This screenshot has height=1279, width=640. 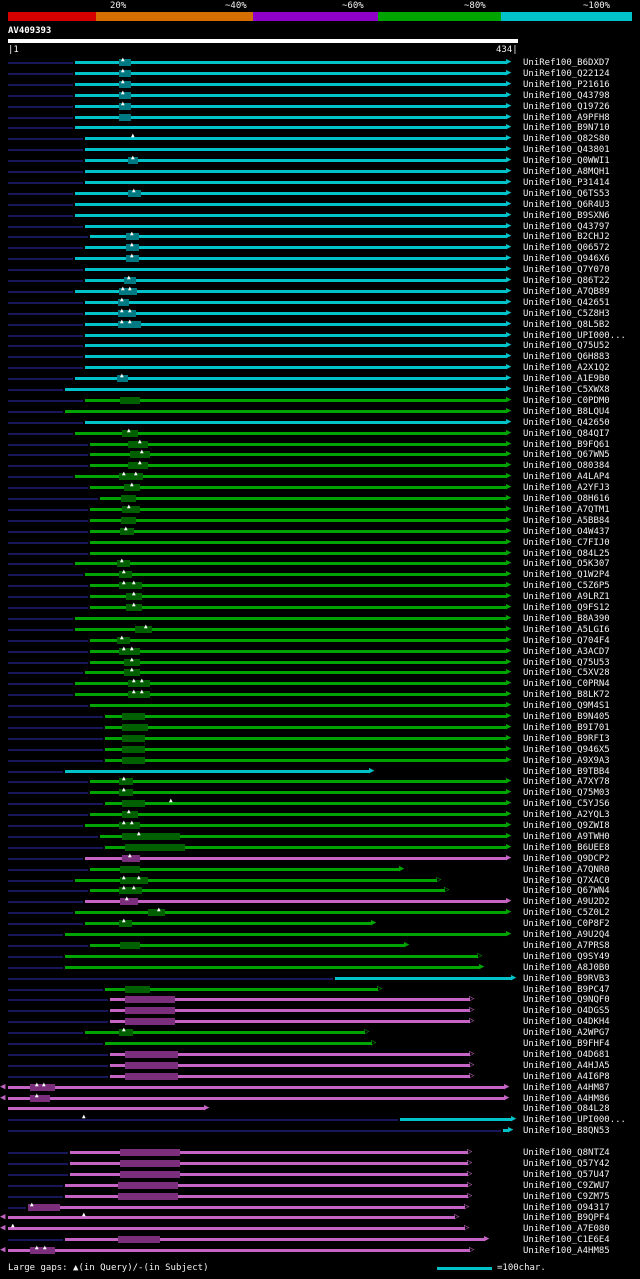 I want to click on alignment-row: ▷ ▲ UniRef100_A2WPG7, so click(x=320, y=1032).